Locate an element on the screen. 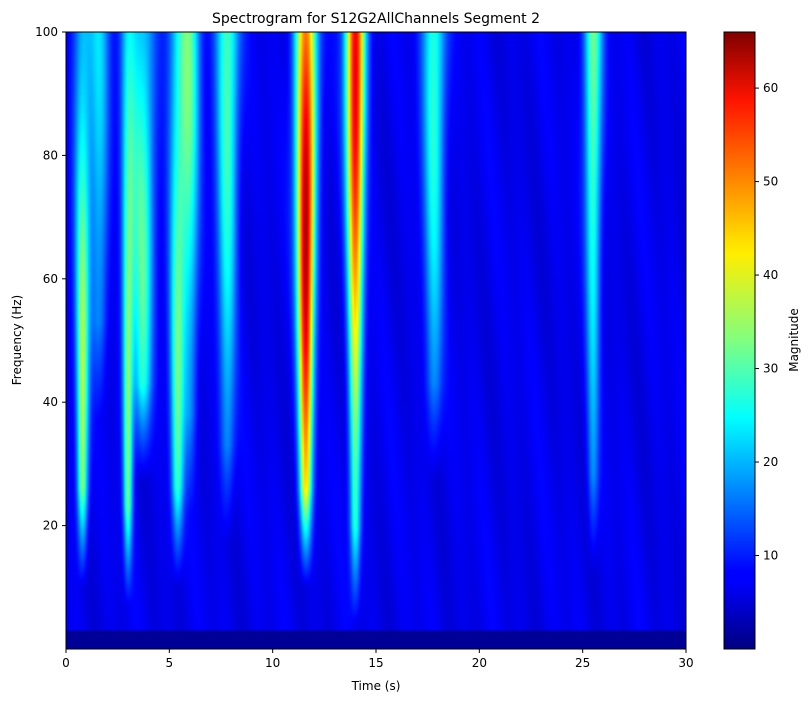 The height and width of the screenshot is (701, 812). y-tick-label: 60 is located at coordinates (50, 279).